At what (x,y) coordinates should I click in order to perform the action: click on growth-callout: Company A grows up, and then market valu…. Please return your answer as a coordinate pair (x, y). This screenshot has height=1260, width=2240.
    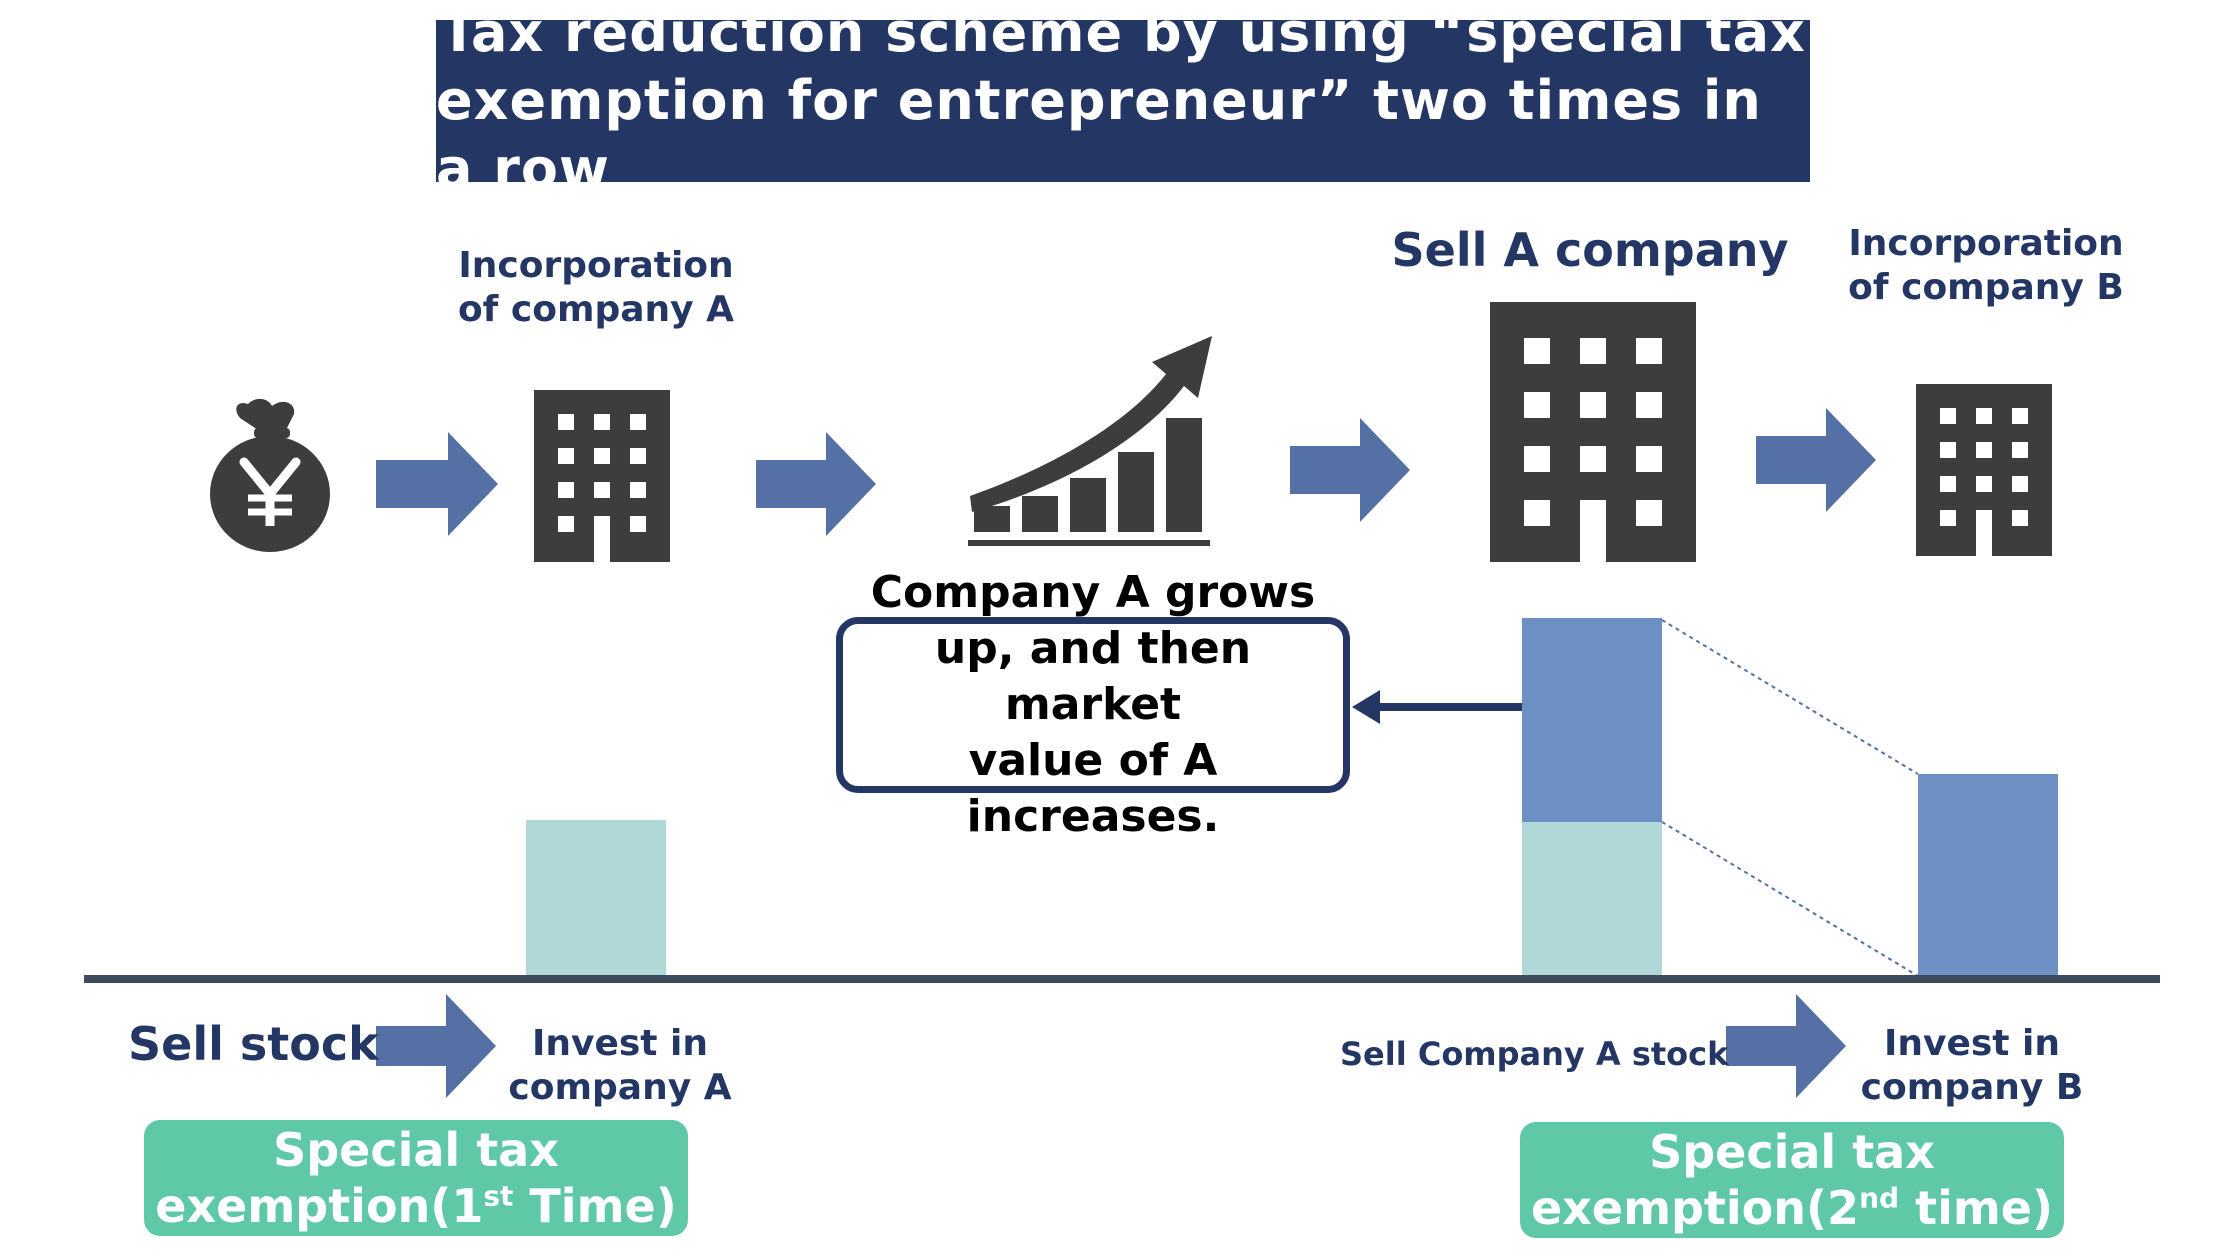
    Looking at the image, I should click on (1093, 704).